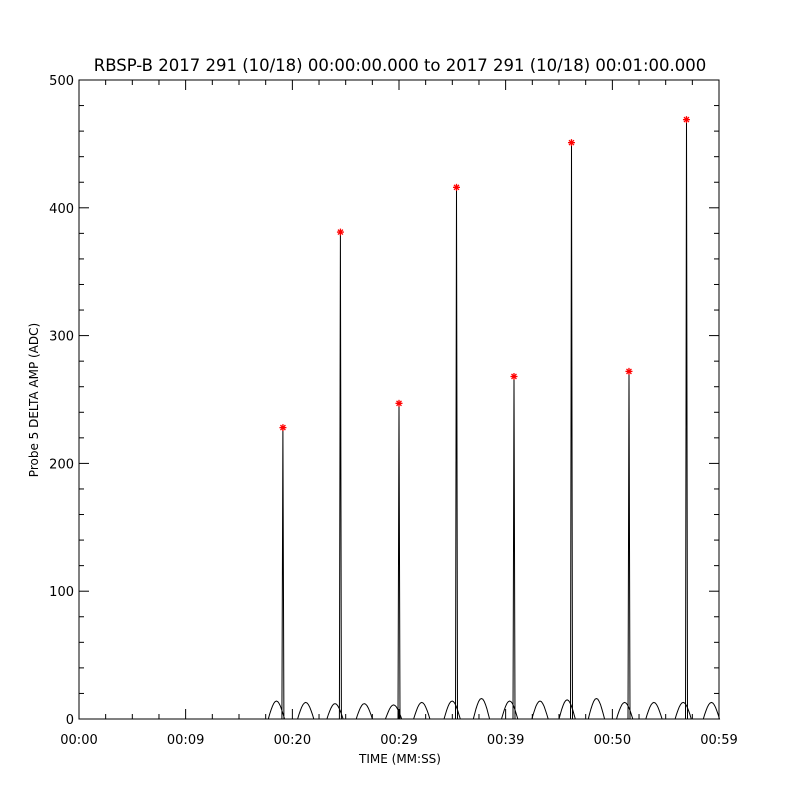  I want to click on x-tick-label: 00:59, so click(718, 740).